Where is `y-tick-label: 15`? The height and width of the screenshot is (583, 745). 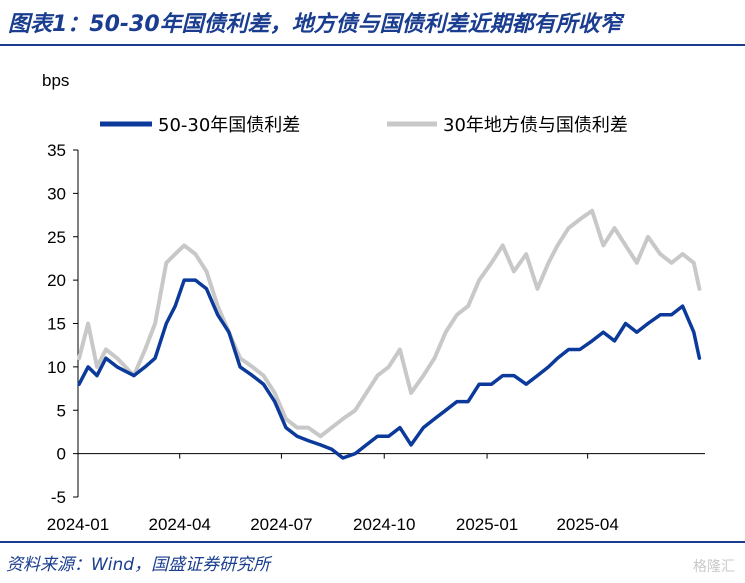 y-tick-label: 15 is located at coordinates (56, 324).